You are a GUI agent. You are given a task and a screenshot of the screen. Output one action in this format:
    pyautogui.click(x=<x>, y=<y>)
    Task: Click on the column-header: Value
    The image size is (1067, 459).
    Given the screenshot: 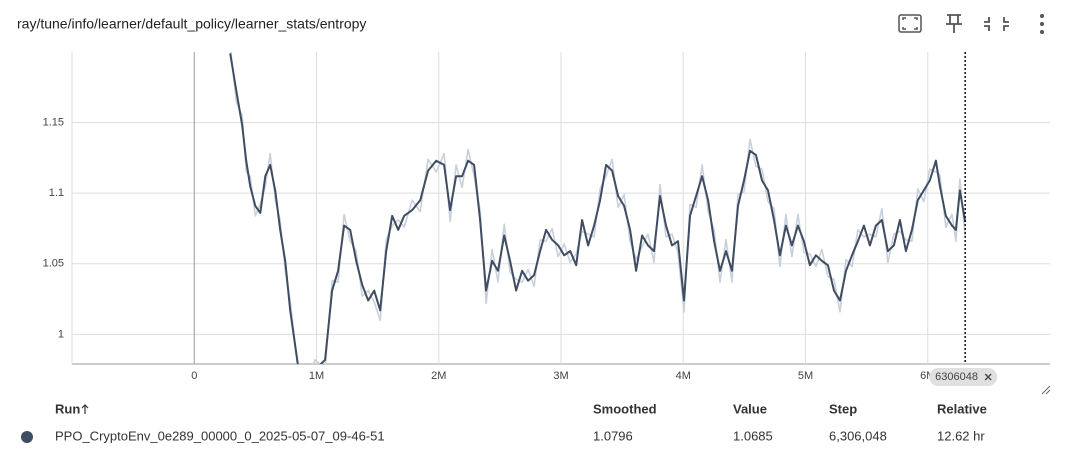 What is the action you would take?
    pyautogui.click(x=750, y=408)
    